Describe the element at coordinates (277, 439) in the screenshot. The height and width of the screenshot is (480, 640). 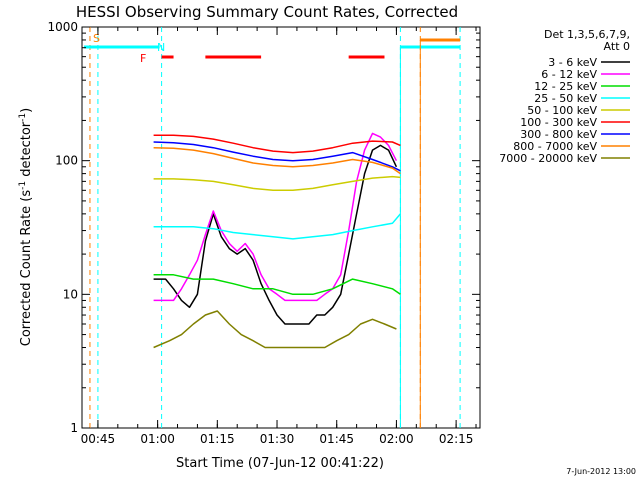
I see `x-tick-label-3: 01:30` at that location.